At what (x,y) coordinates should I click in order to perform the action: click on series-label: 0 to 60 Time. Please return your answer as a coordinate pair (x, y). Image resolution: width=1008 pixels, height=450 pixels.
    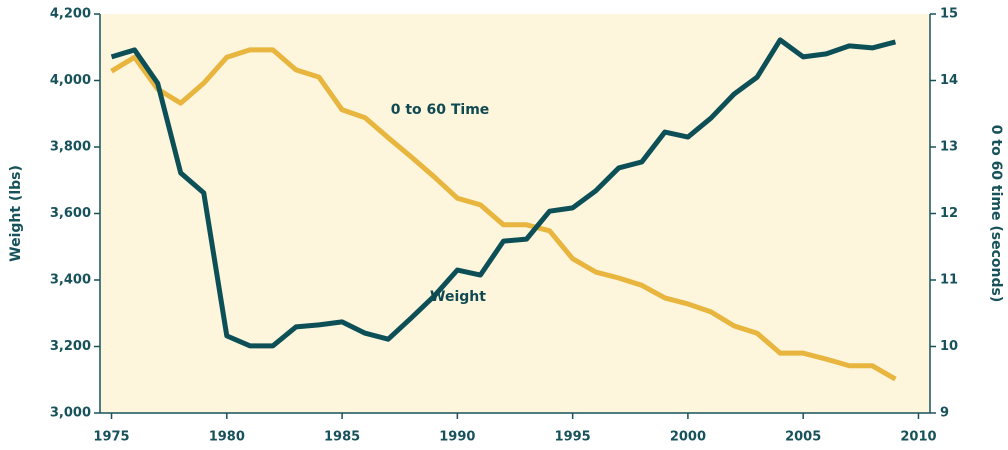
    Looking at the image, I should click on (440, 110).